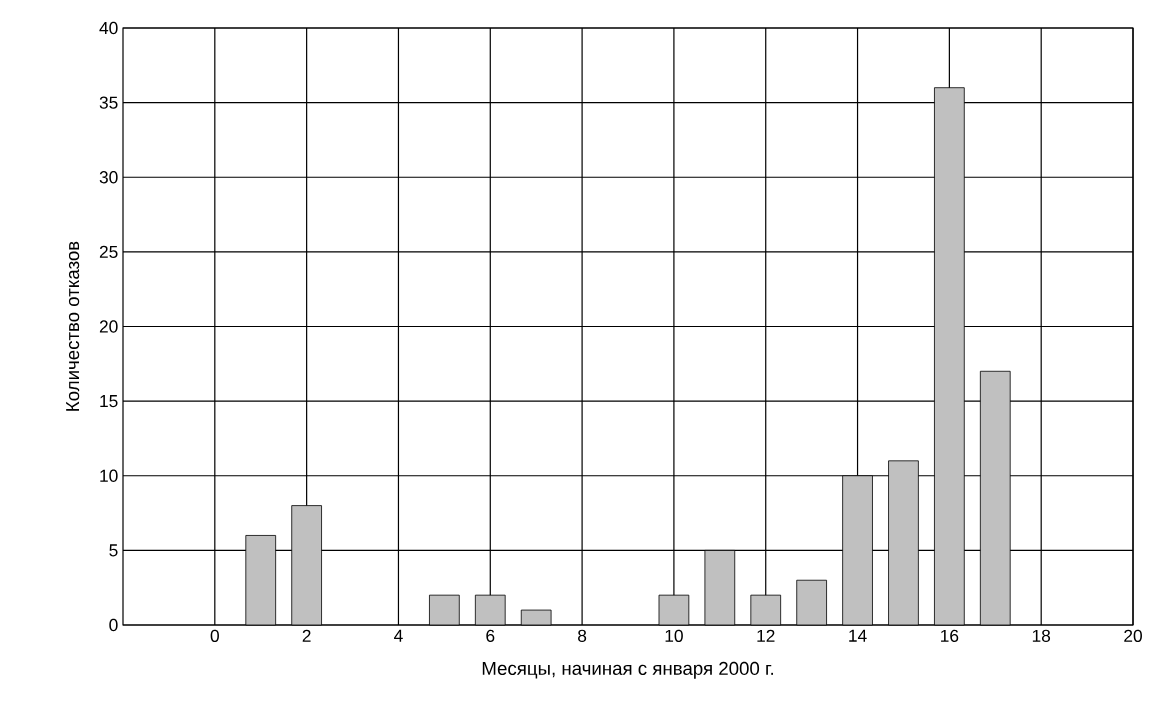 Image resolution: width=1150 pixels, height=722 pixels. Describe the element at coordinates (109, 475) in the screenshot. I see `y-tick-label: 10` at that location.